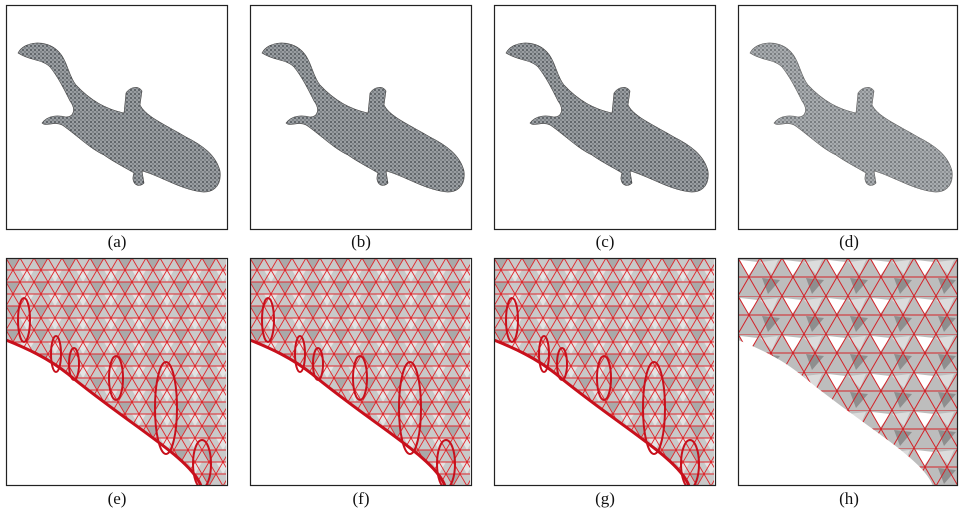 This screenshot has height=516, width=960. What do you see at coordinates (117, 241) in the screenshot?
I see `panel-label: (a)` at bounding box center [117, 241].